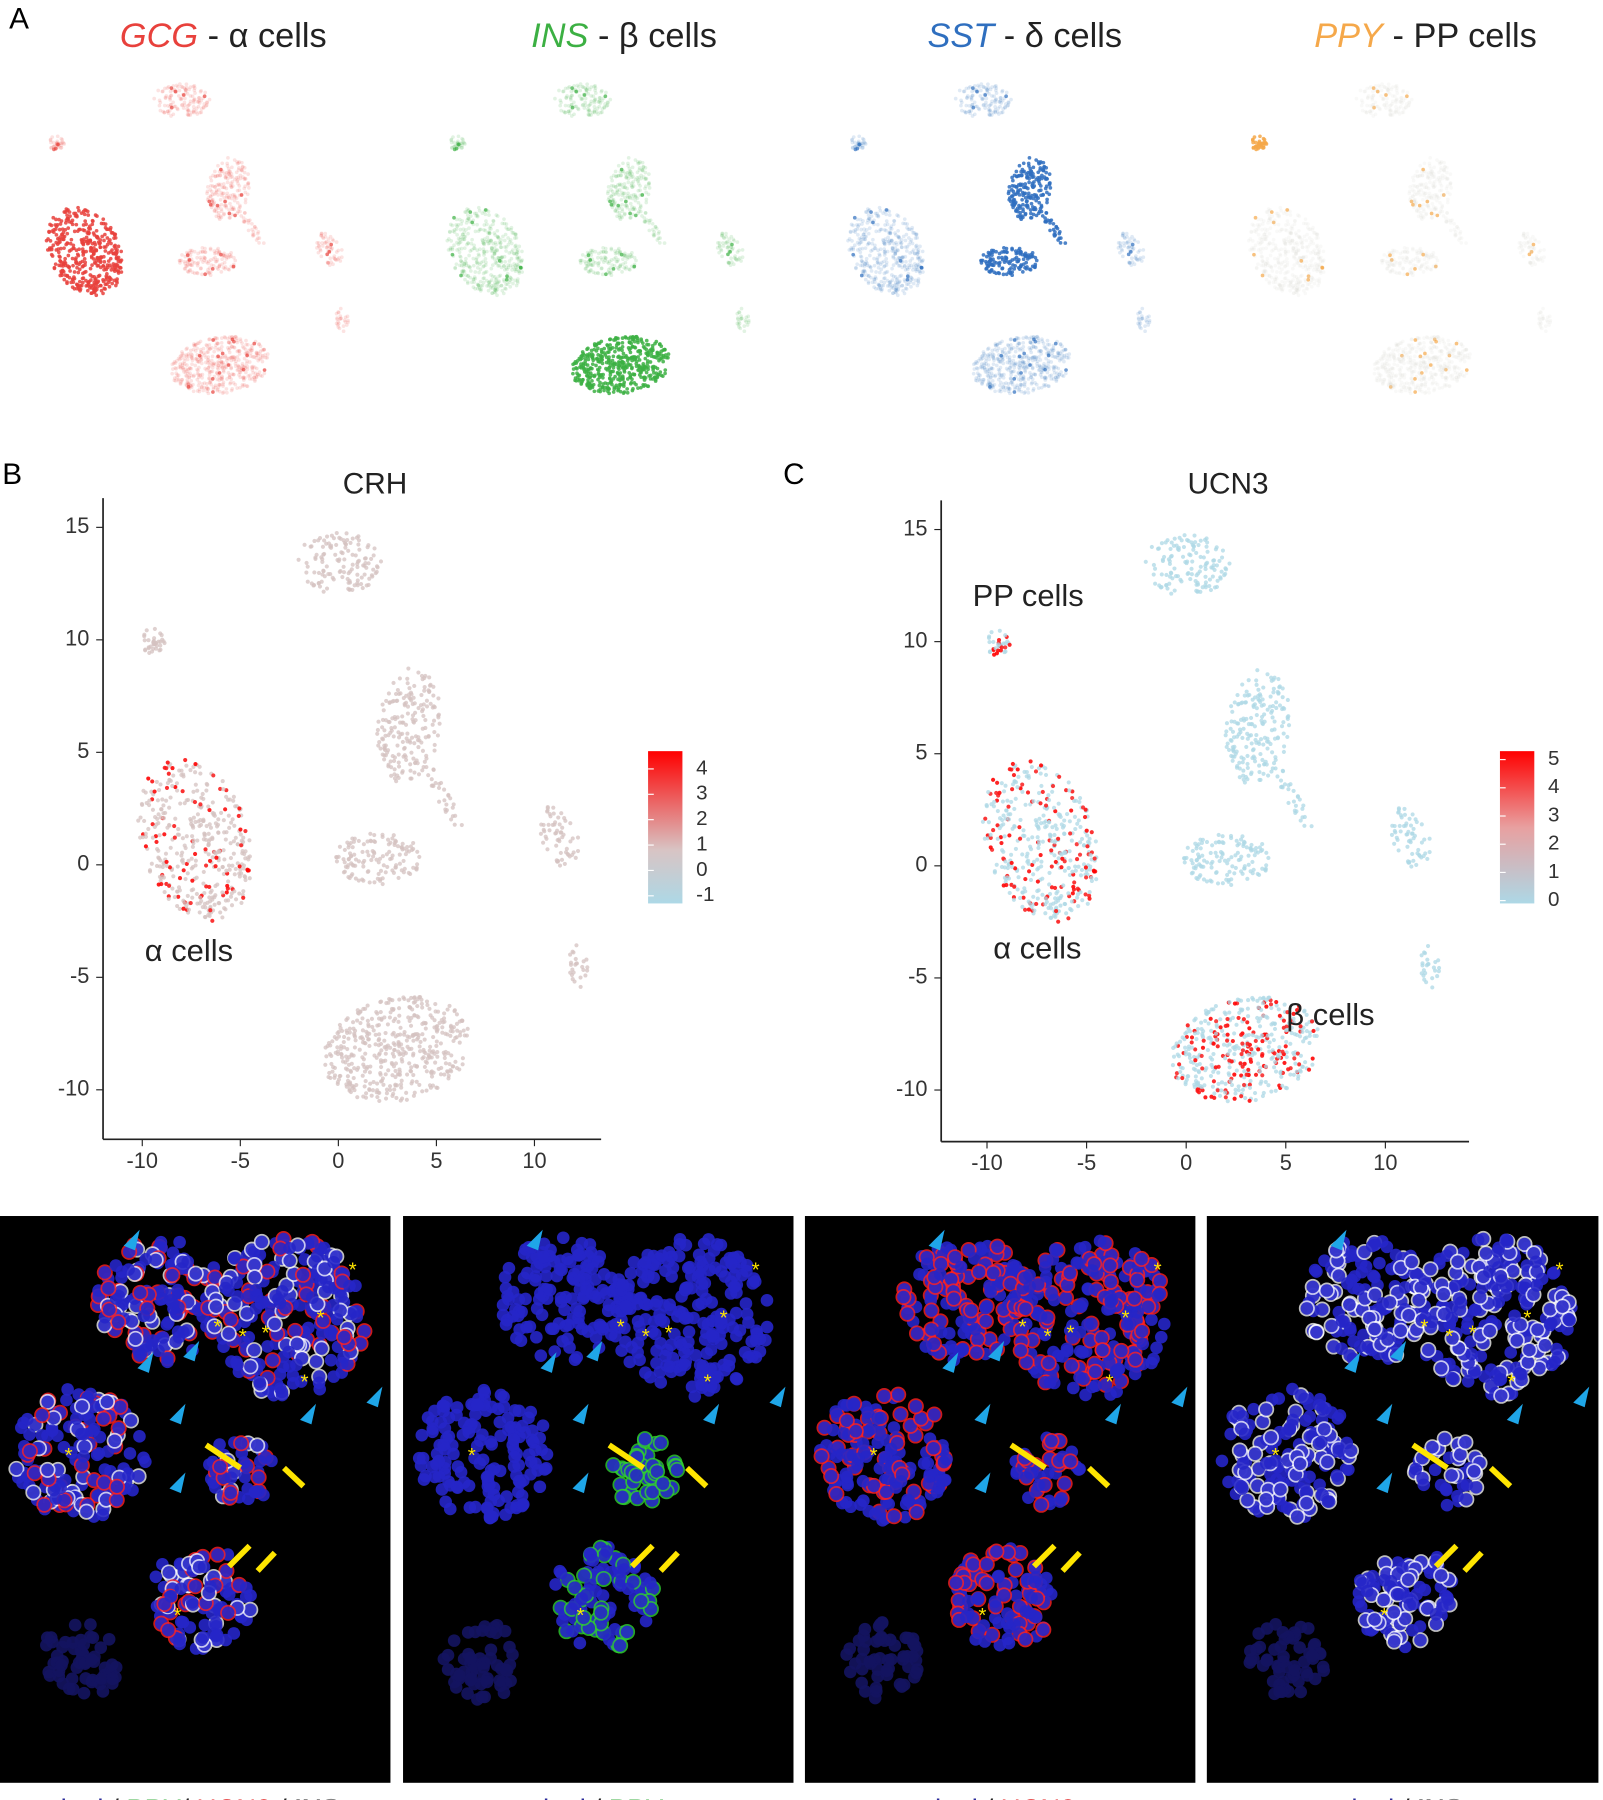 This screenshot has height=1800, width=1603. What do you see at coordinates (1024, 36) in the screenshot?
I see `gene-title: SST - δ cells` at bounding box center [1024, 36].